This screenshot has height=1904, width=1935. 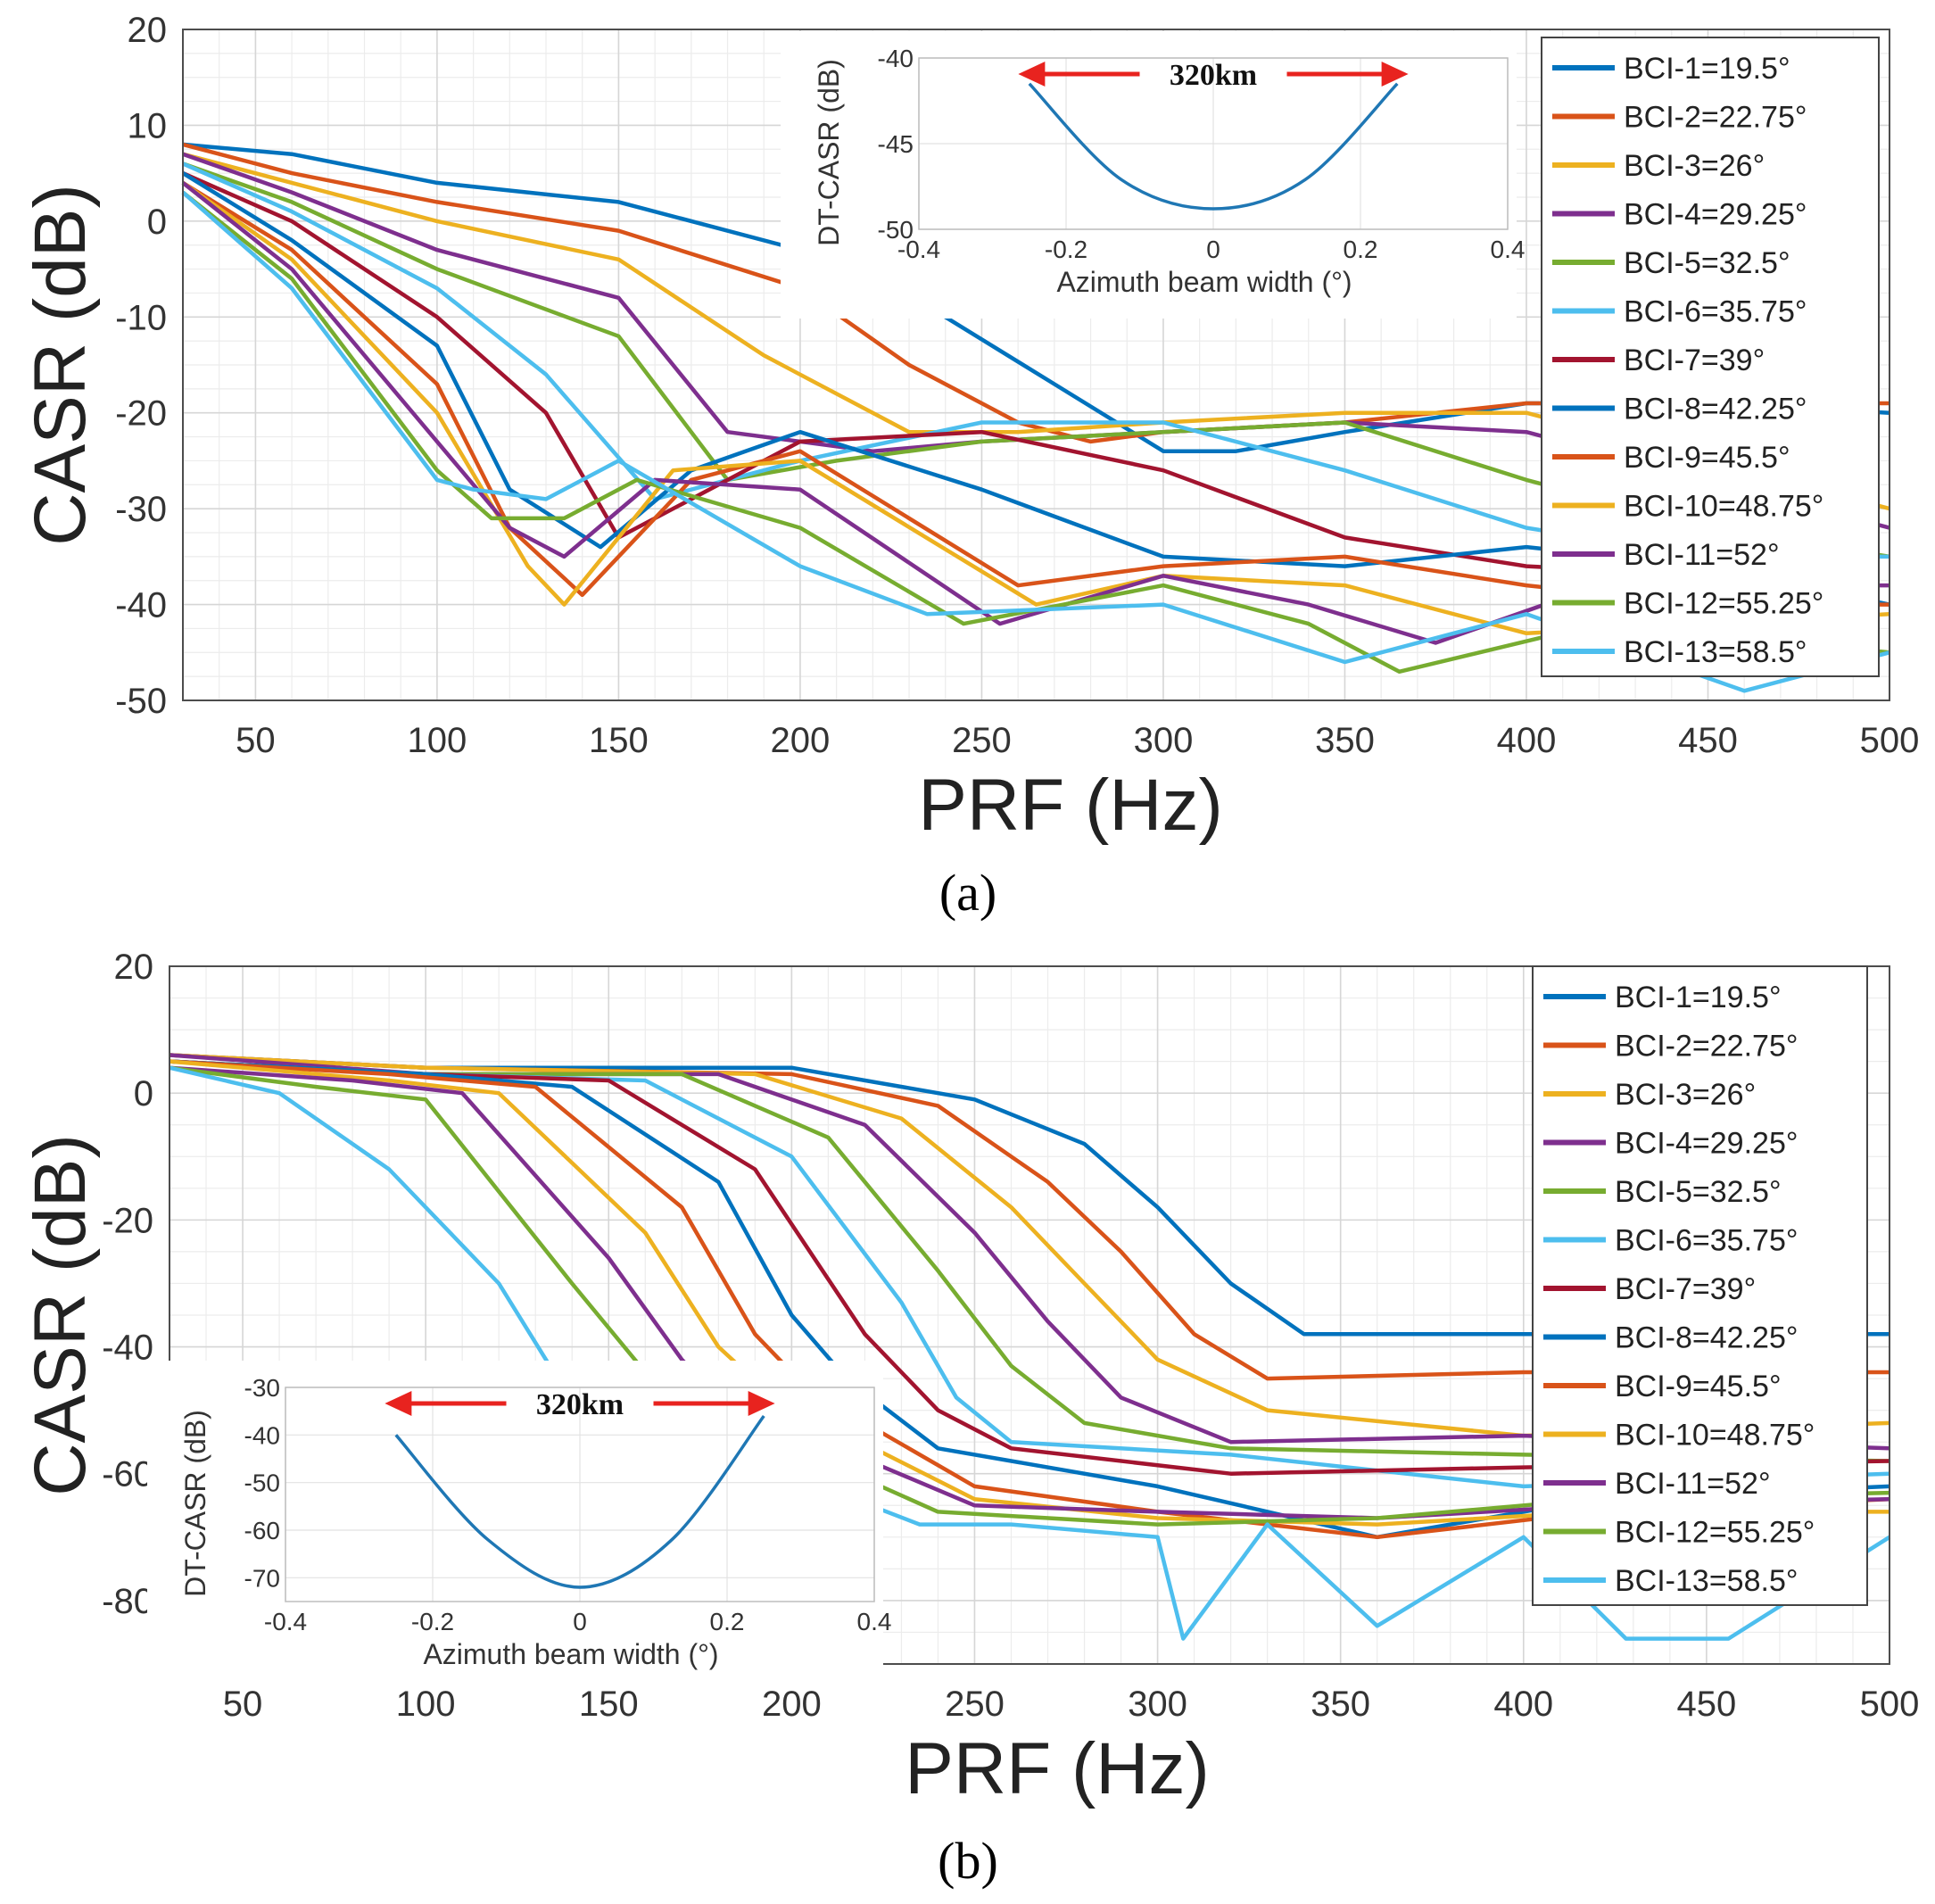 What do you see at coordinates (148, 125) in the screenshot?
I see `y-tick-label: 10` at bounding box center [148, 125].